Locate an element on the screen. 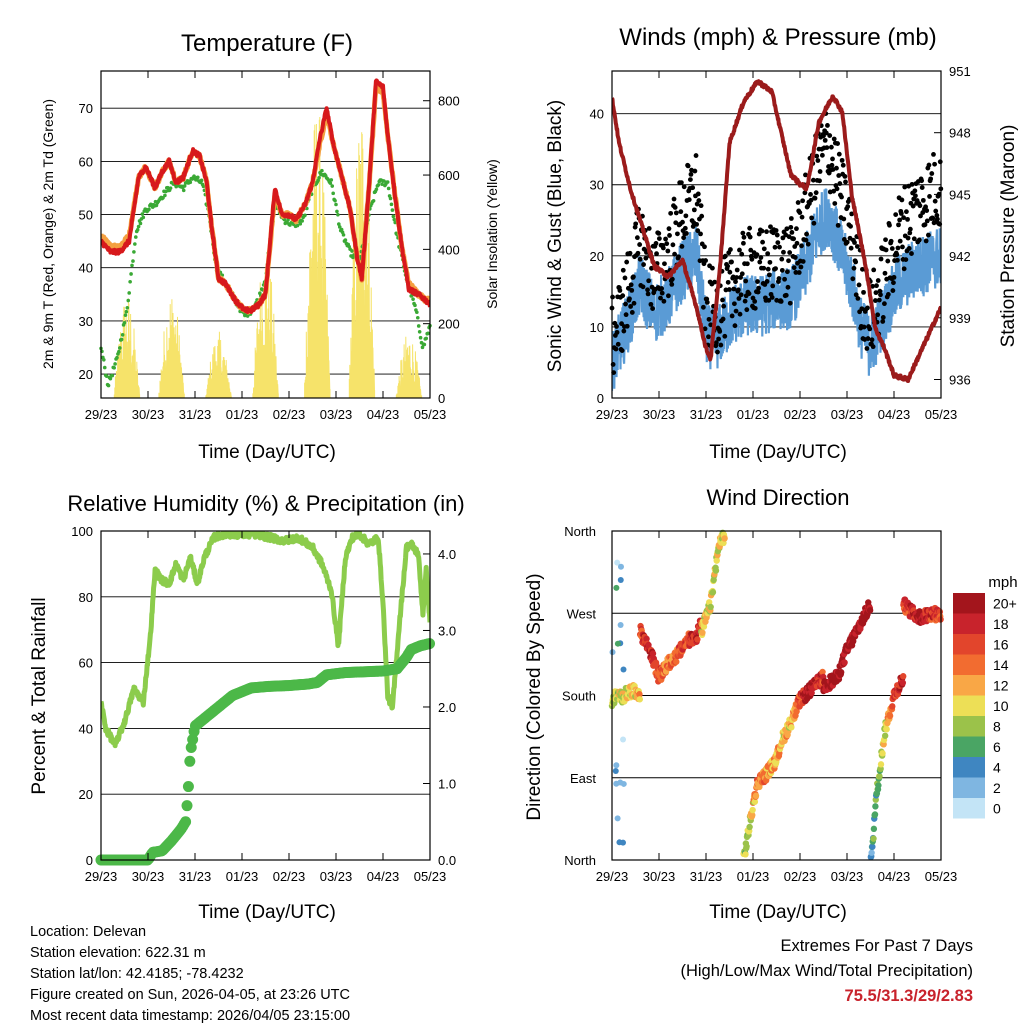 The height and width of the screenshot is (1027, 1024). temperature-xtick-label: 02/23 is located at coordinates (289, 414).